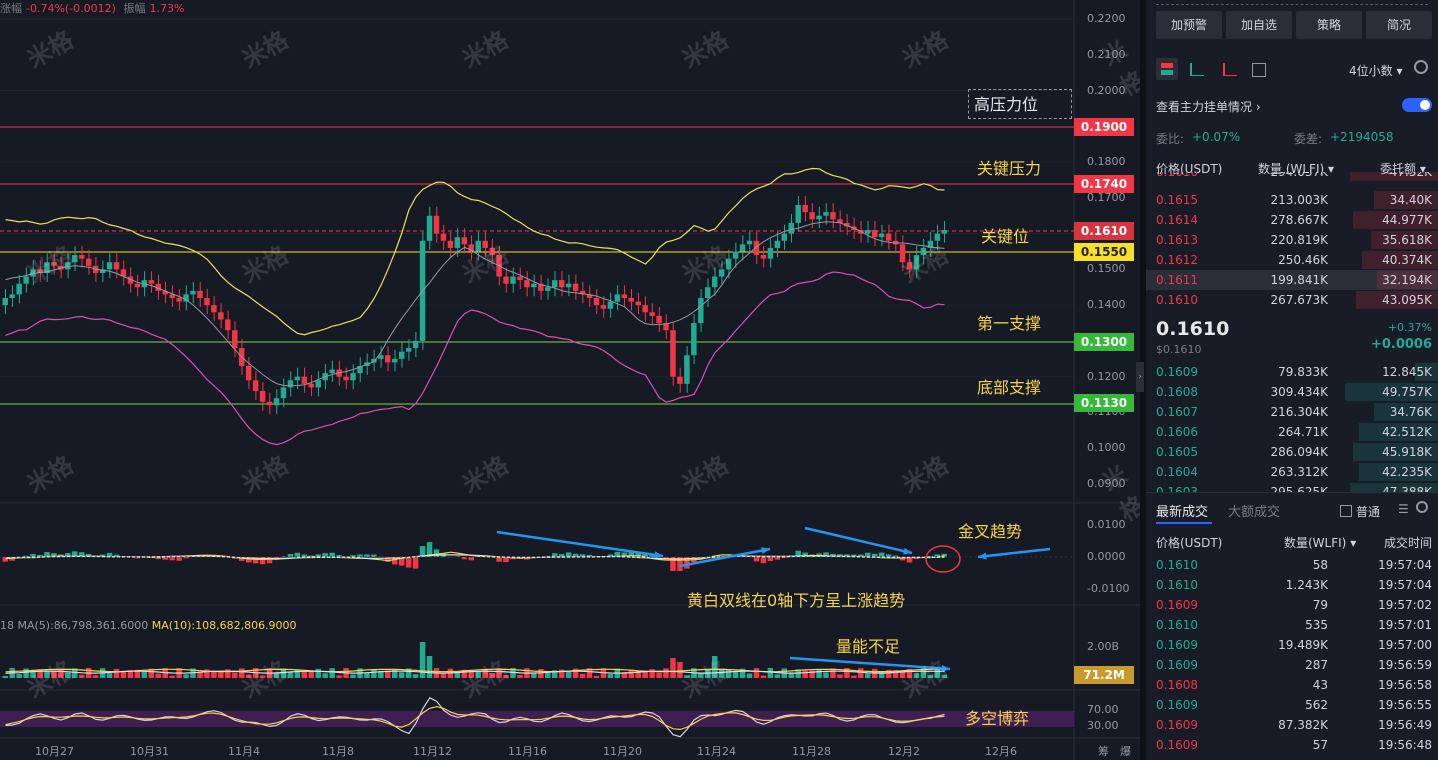 The height and width of the screenshot is (760, 1438). What do you see at coordinates (1292, 300) in the screenshot?
I see `ask-row: 0.1610 267.673K 43.095K` at bounding box center [1292, 300].